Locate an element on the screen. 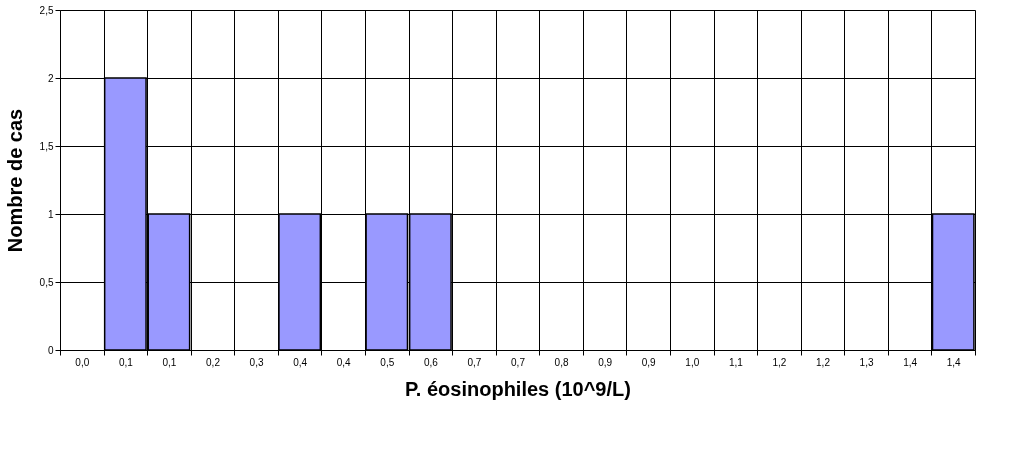 The width and height of the screenshot is (1015, 450). y-tick-label: 1 is located at coordinates (50, 214).